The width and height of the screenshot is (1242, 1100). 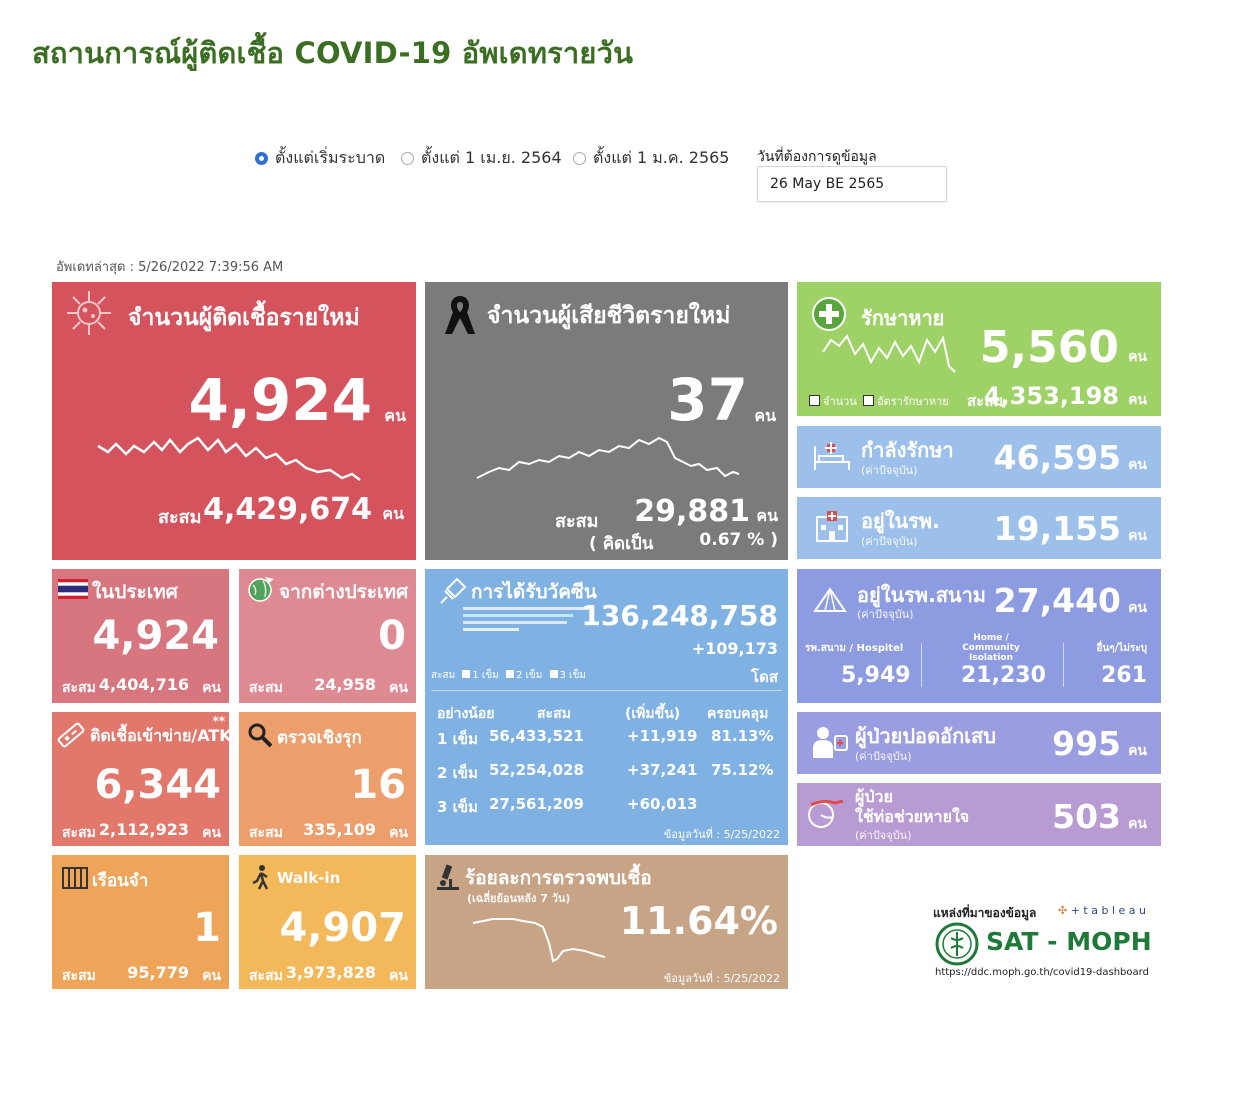 What do you see at coordinates (120, 881) in the screenshot?
I see `tile-title: เรือนจำ` at bounding box center [120, 881].